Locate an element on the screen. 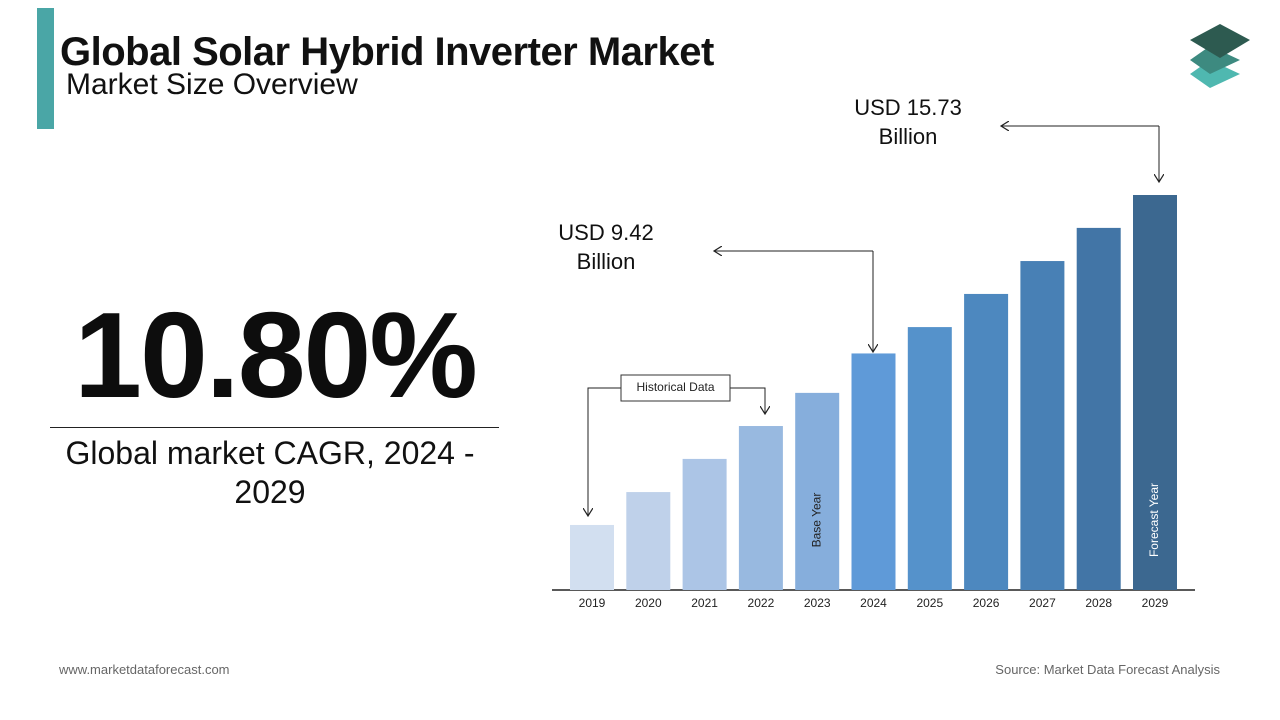 Image resolution: width=1280 pixels, height=720 pixels. x-tick-label: 2025 is located at coordinates (929, 603).